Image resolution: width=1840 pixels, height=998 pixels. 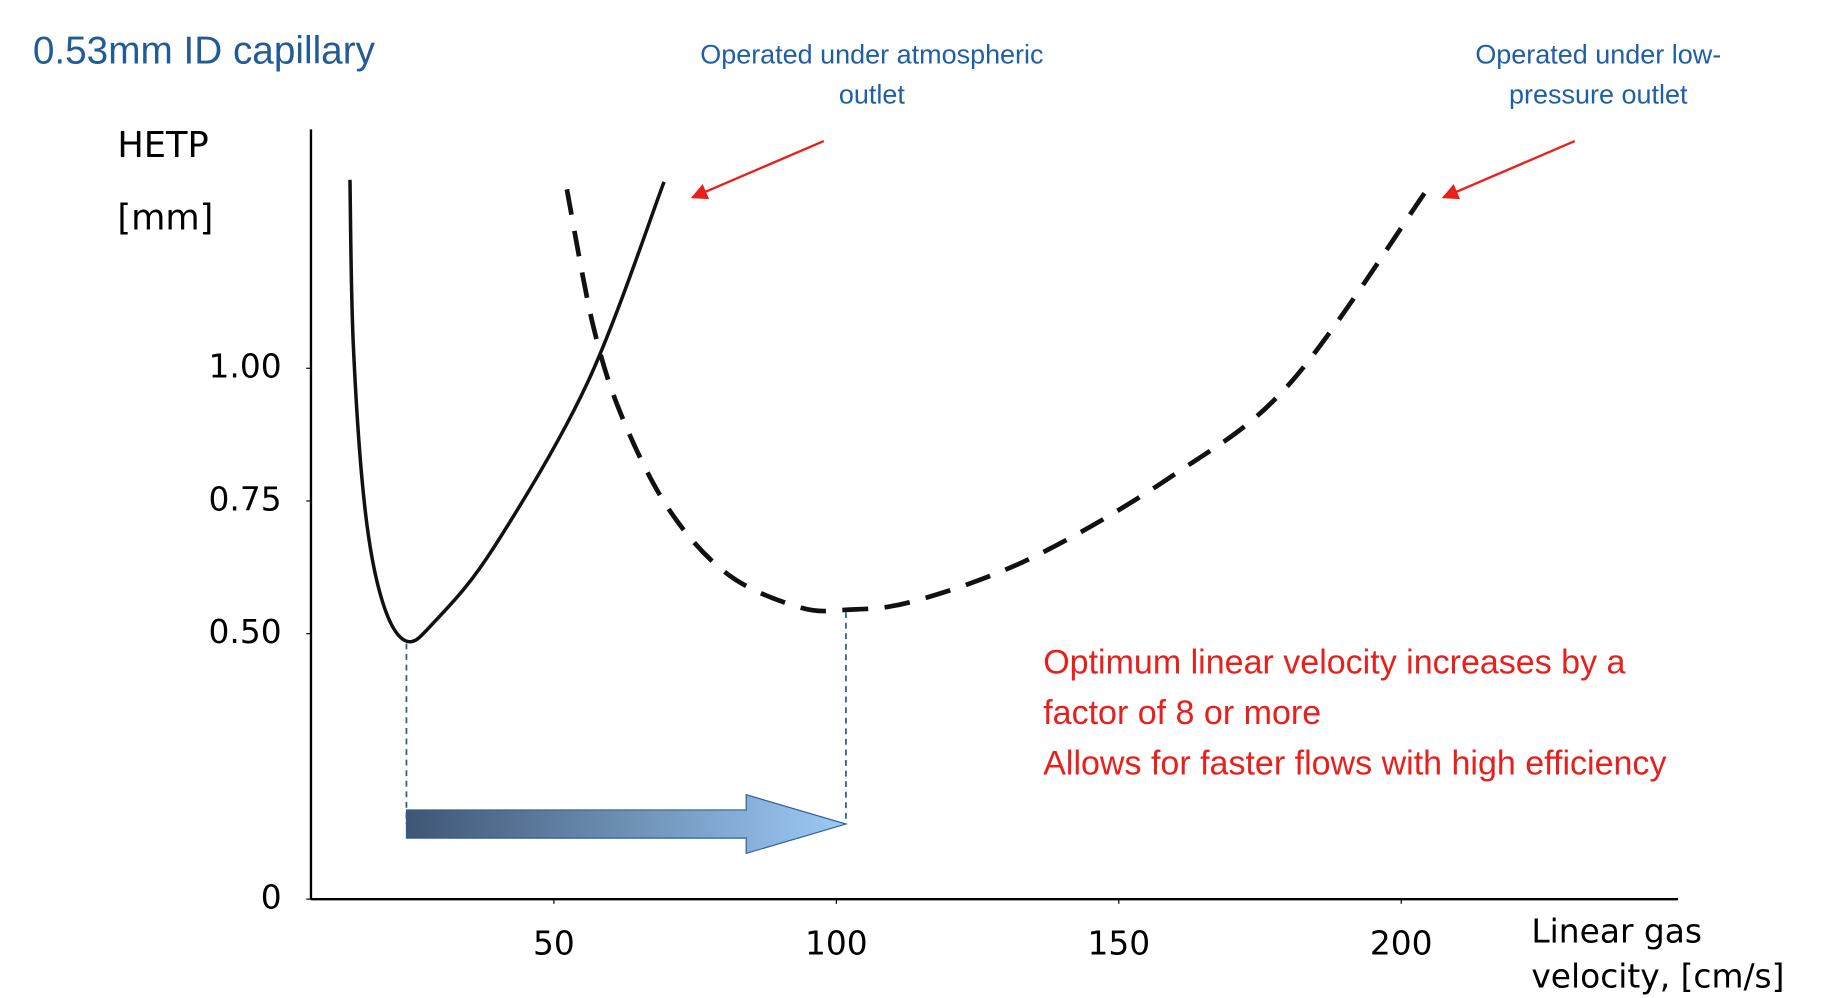 I want to click on annotation: Operated under atmospheric, so click(x=871, y=55).